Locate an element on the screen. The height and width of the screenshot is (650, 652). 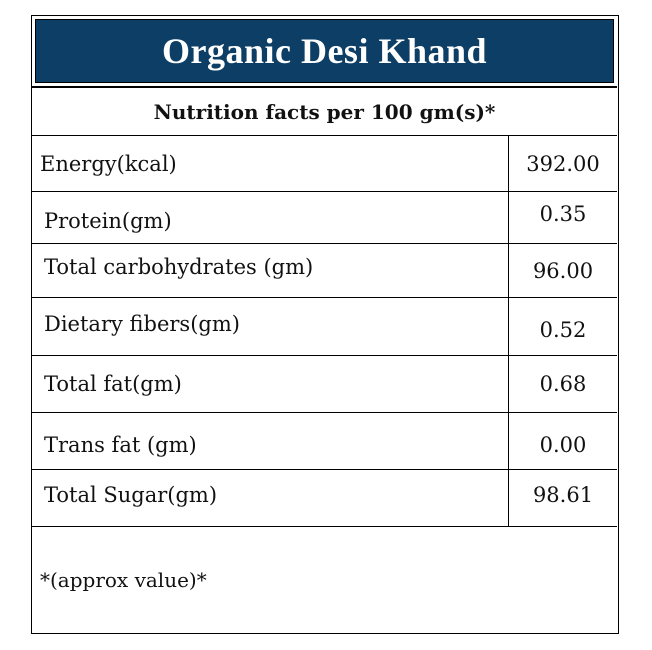
nutrition-row-trans-fat: Trans fat (gm) 0.00 is located at coordinates (324, 441).